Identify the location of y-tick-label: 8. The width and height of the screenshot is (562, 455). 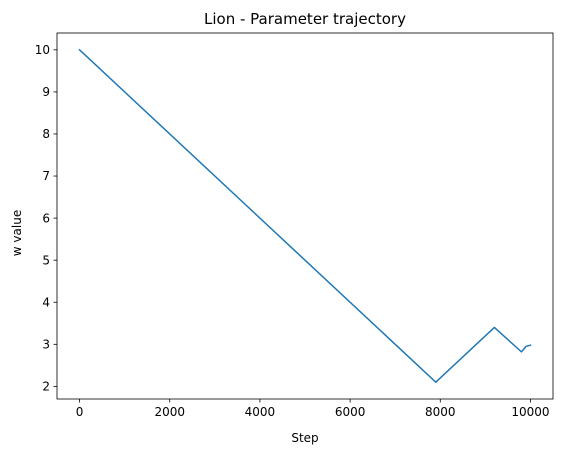
(46, 134).